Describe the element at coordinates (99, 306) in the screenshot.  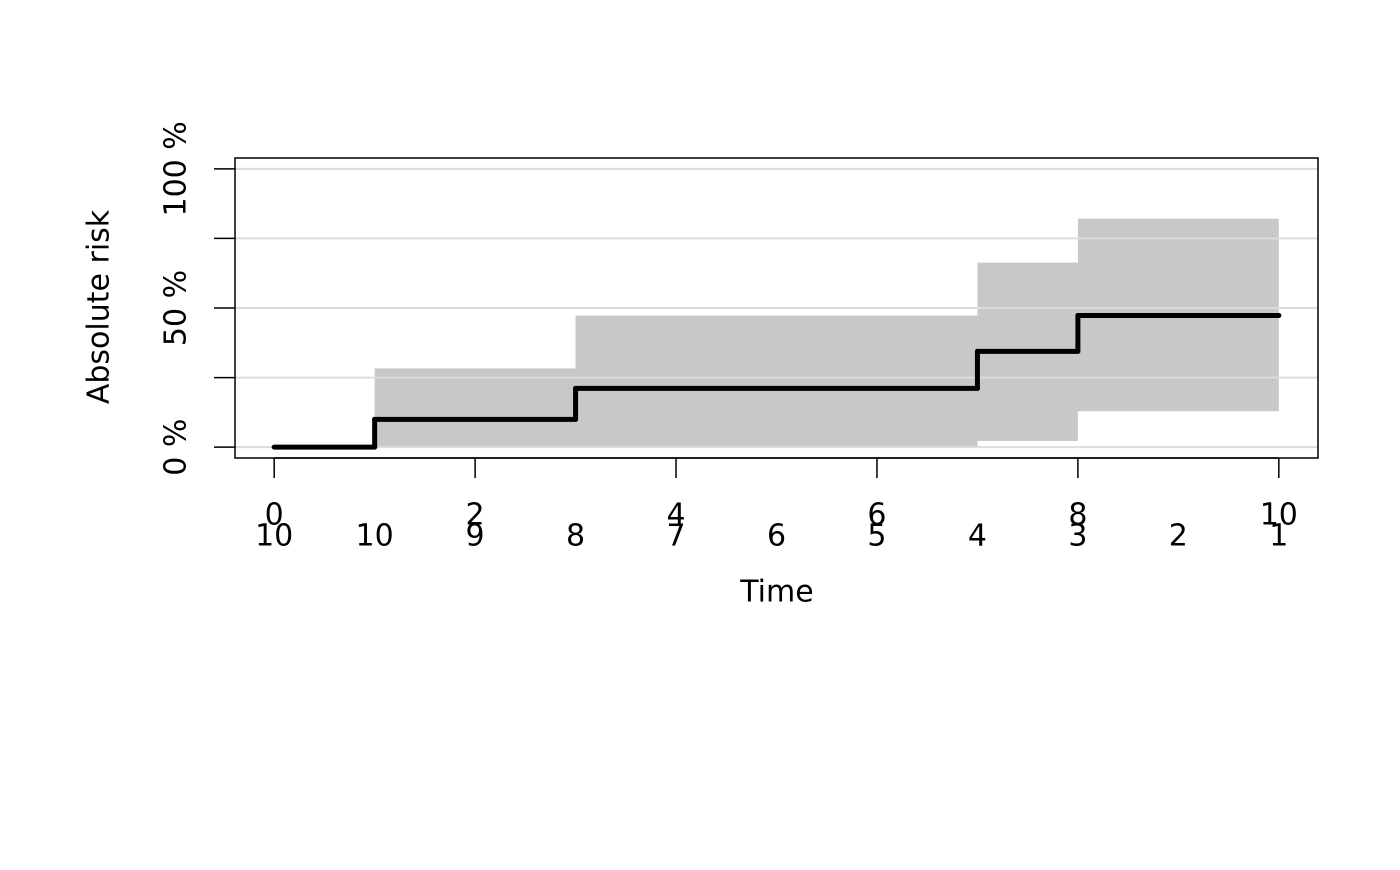
I see `y-axis-label: Absolute risk` at that location.